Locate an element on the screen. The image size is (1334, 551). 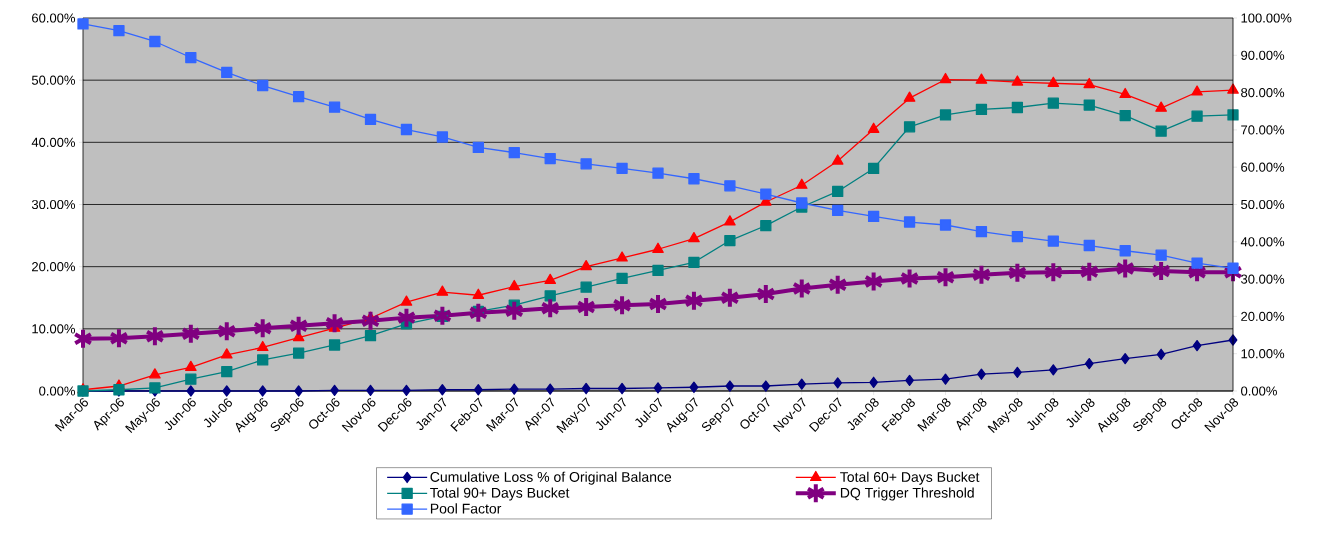
legend-label: Total 60+ Days Bucket is located at coordinates (910, 478).